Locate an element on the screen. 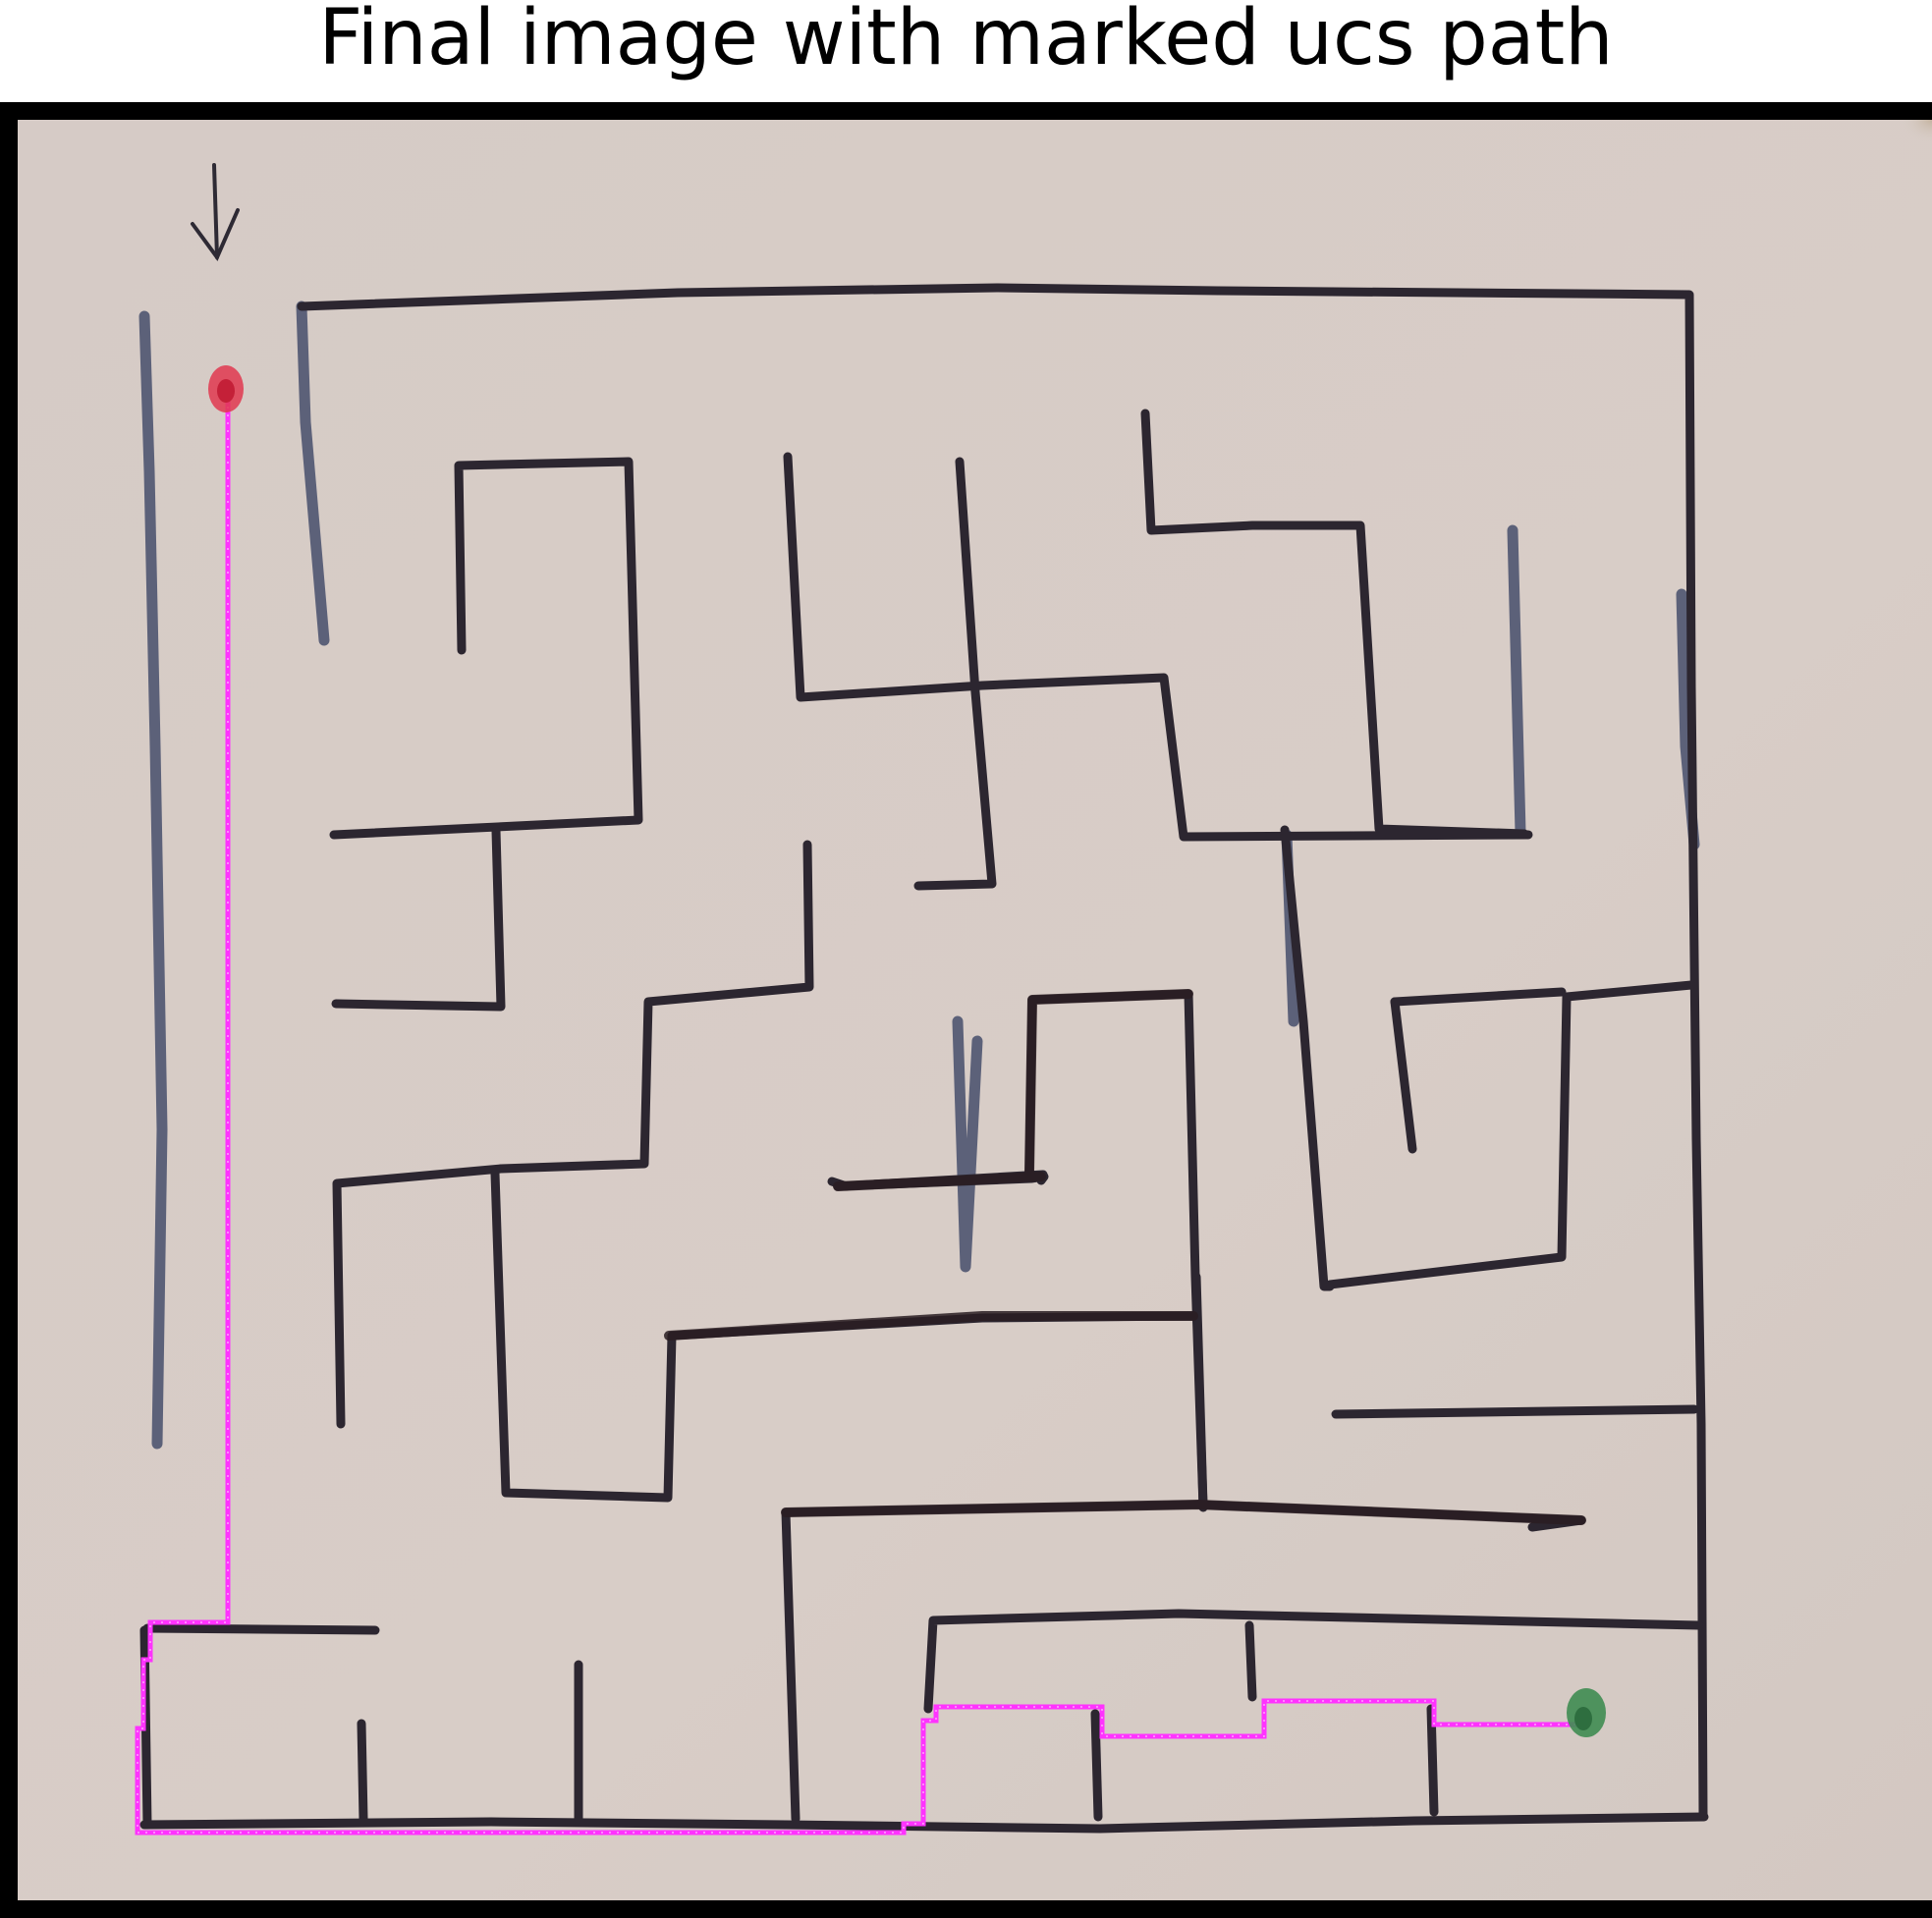 The width and height of the screenshot is (1932, 1918). paper-corner-shadow is located at coordinates (1801, 218).